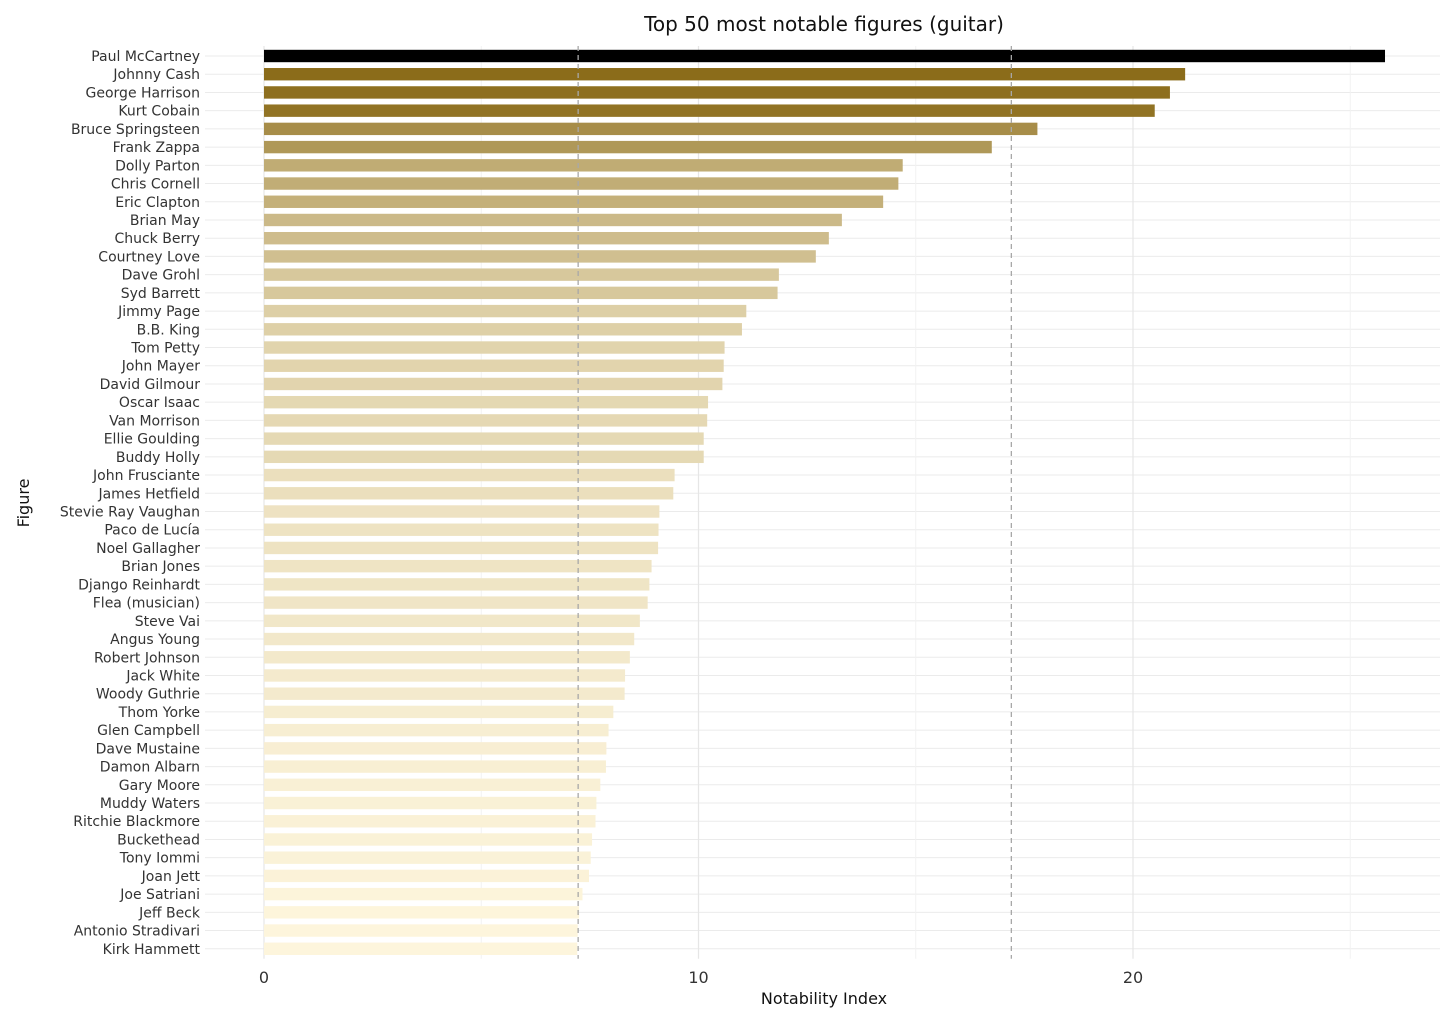  Describe the element at coordinates (148, 749) in the screenshot. I see `category-label: Dave Mustaine` at that location.